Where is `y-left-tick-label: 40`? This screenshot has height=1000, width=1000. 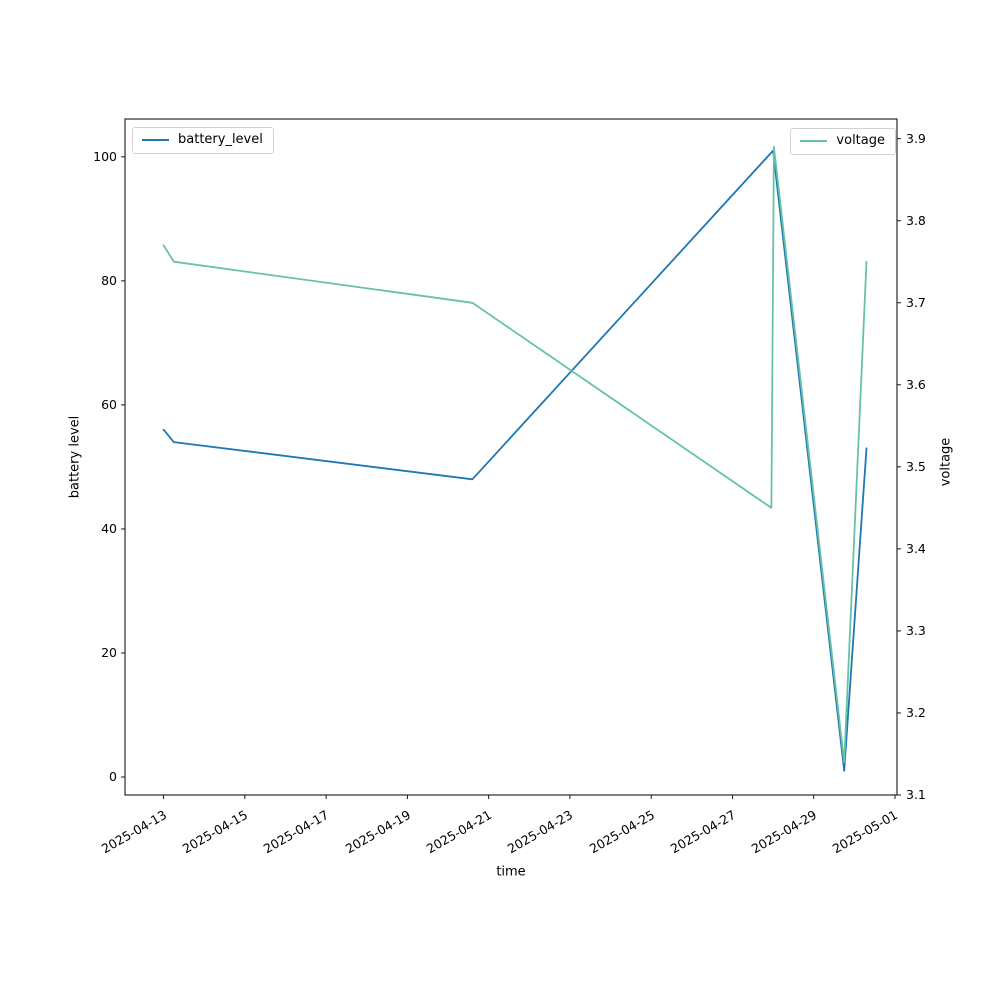
y-left-tick-label: 40 is located at coordinates (109, 528).